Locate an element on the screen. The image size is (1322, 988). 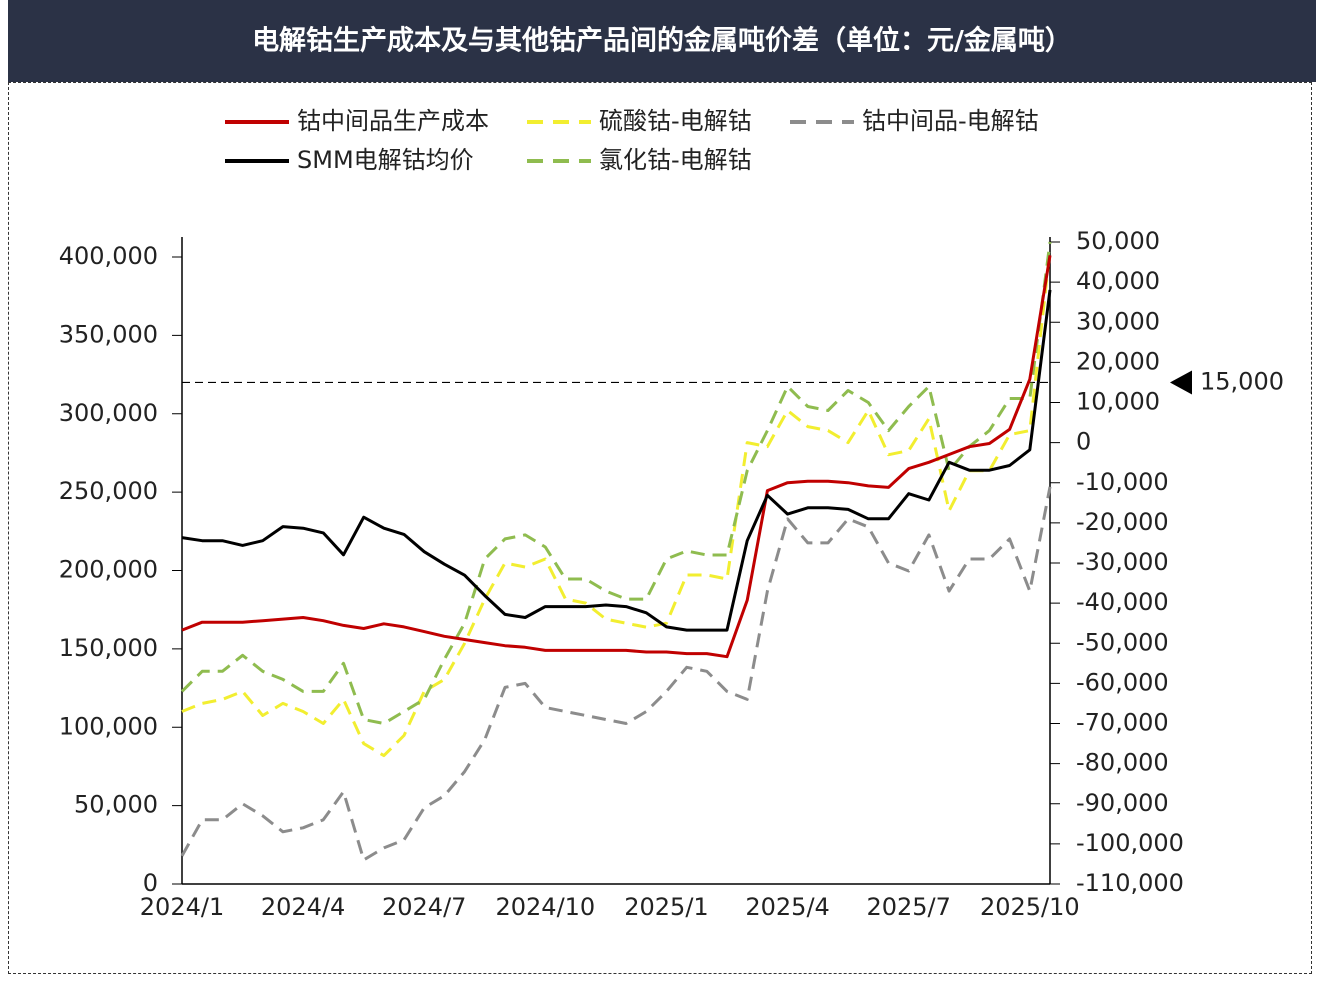
y-tick-label: 400,000 is located at coordinates (108, 256).